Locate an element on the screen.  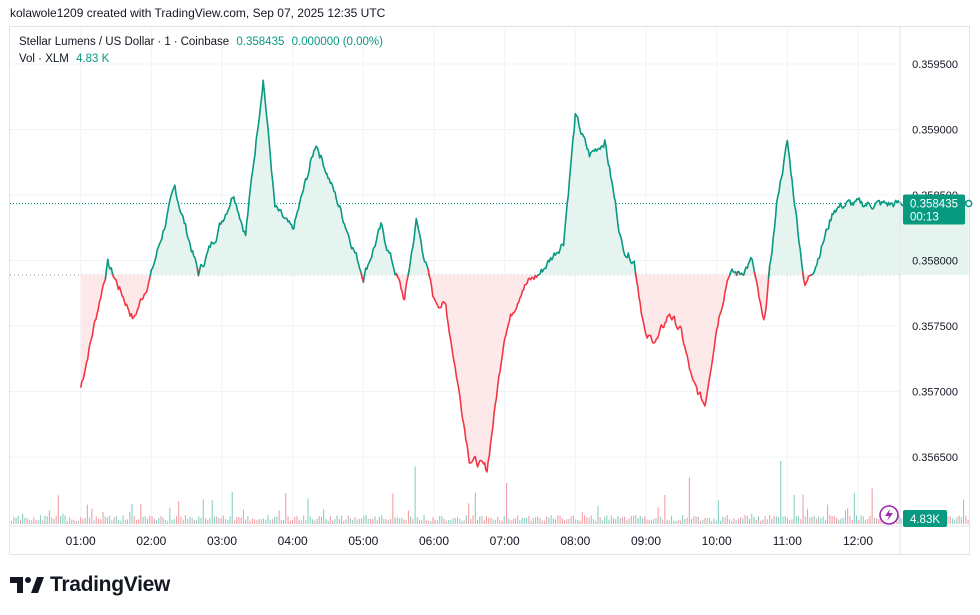
tradingview-wordmark: TradingView is located at coordinates (110, 584).